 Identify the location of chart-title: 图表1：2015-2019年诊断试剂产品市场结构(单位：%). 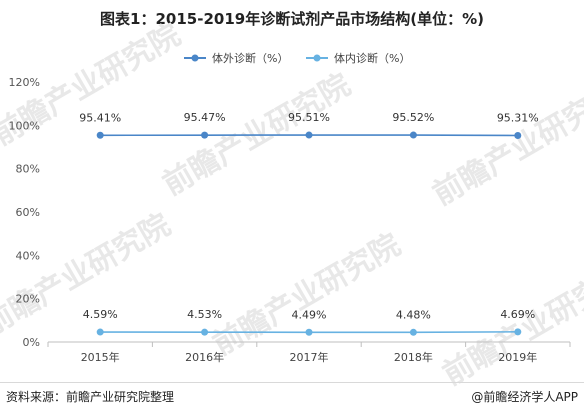
(292, 19).